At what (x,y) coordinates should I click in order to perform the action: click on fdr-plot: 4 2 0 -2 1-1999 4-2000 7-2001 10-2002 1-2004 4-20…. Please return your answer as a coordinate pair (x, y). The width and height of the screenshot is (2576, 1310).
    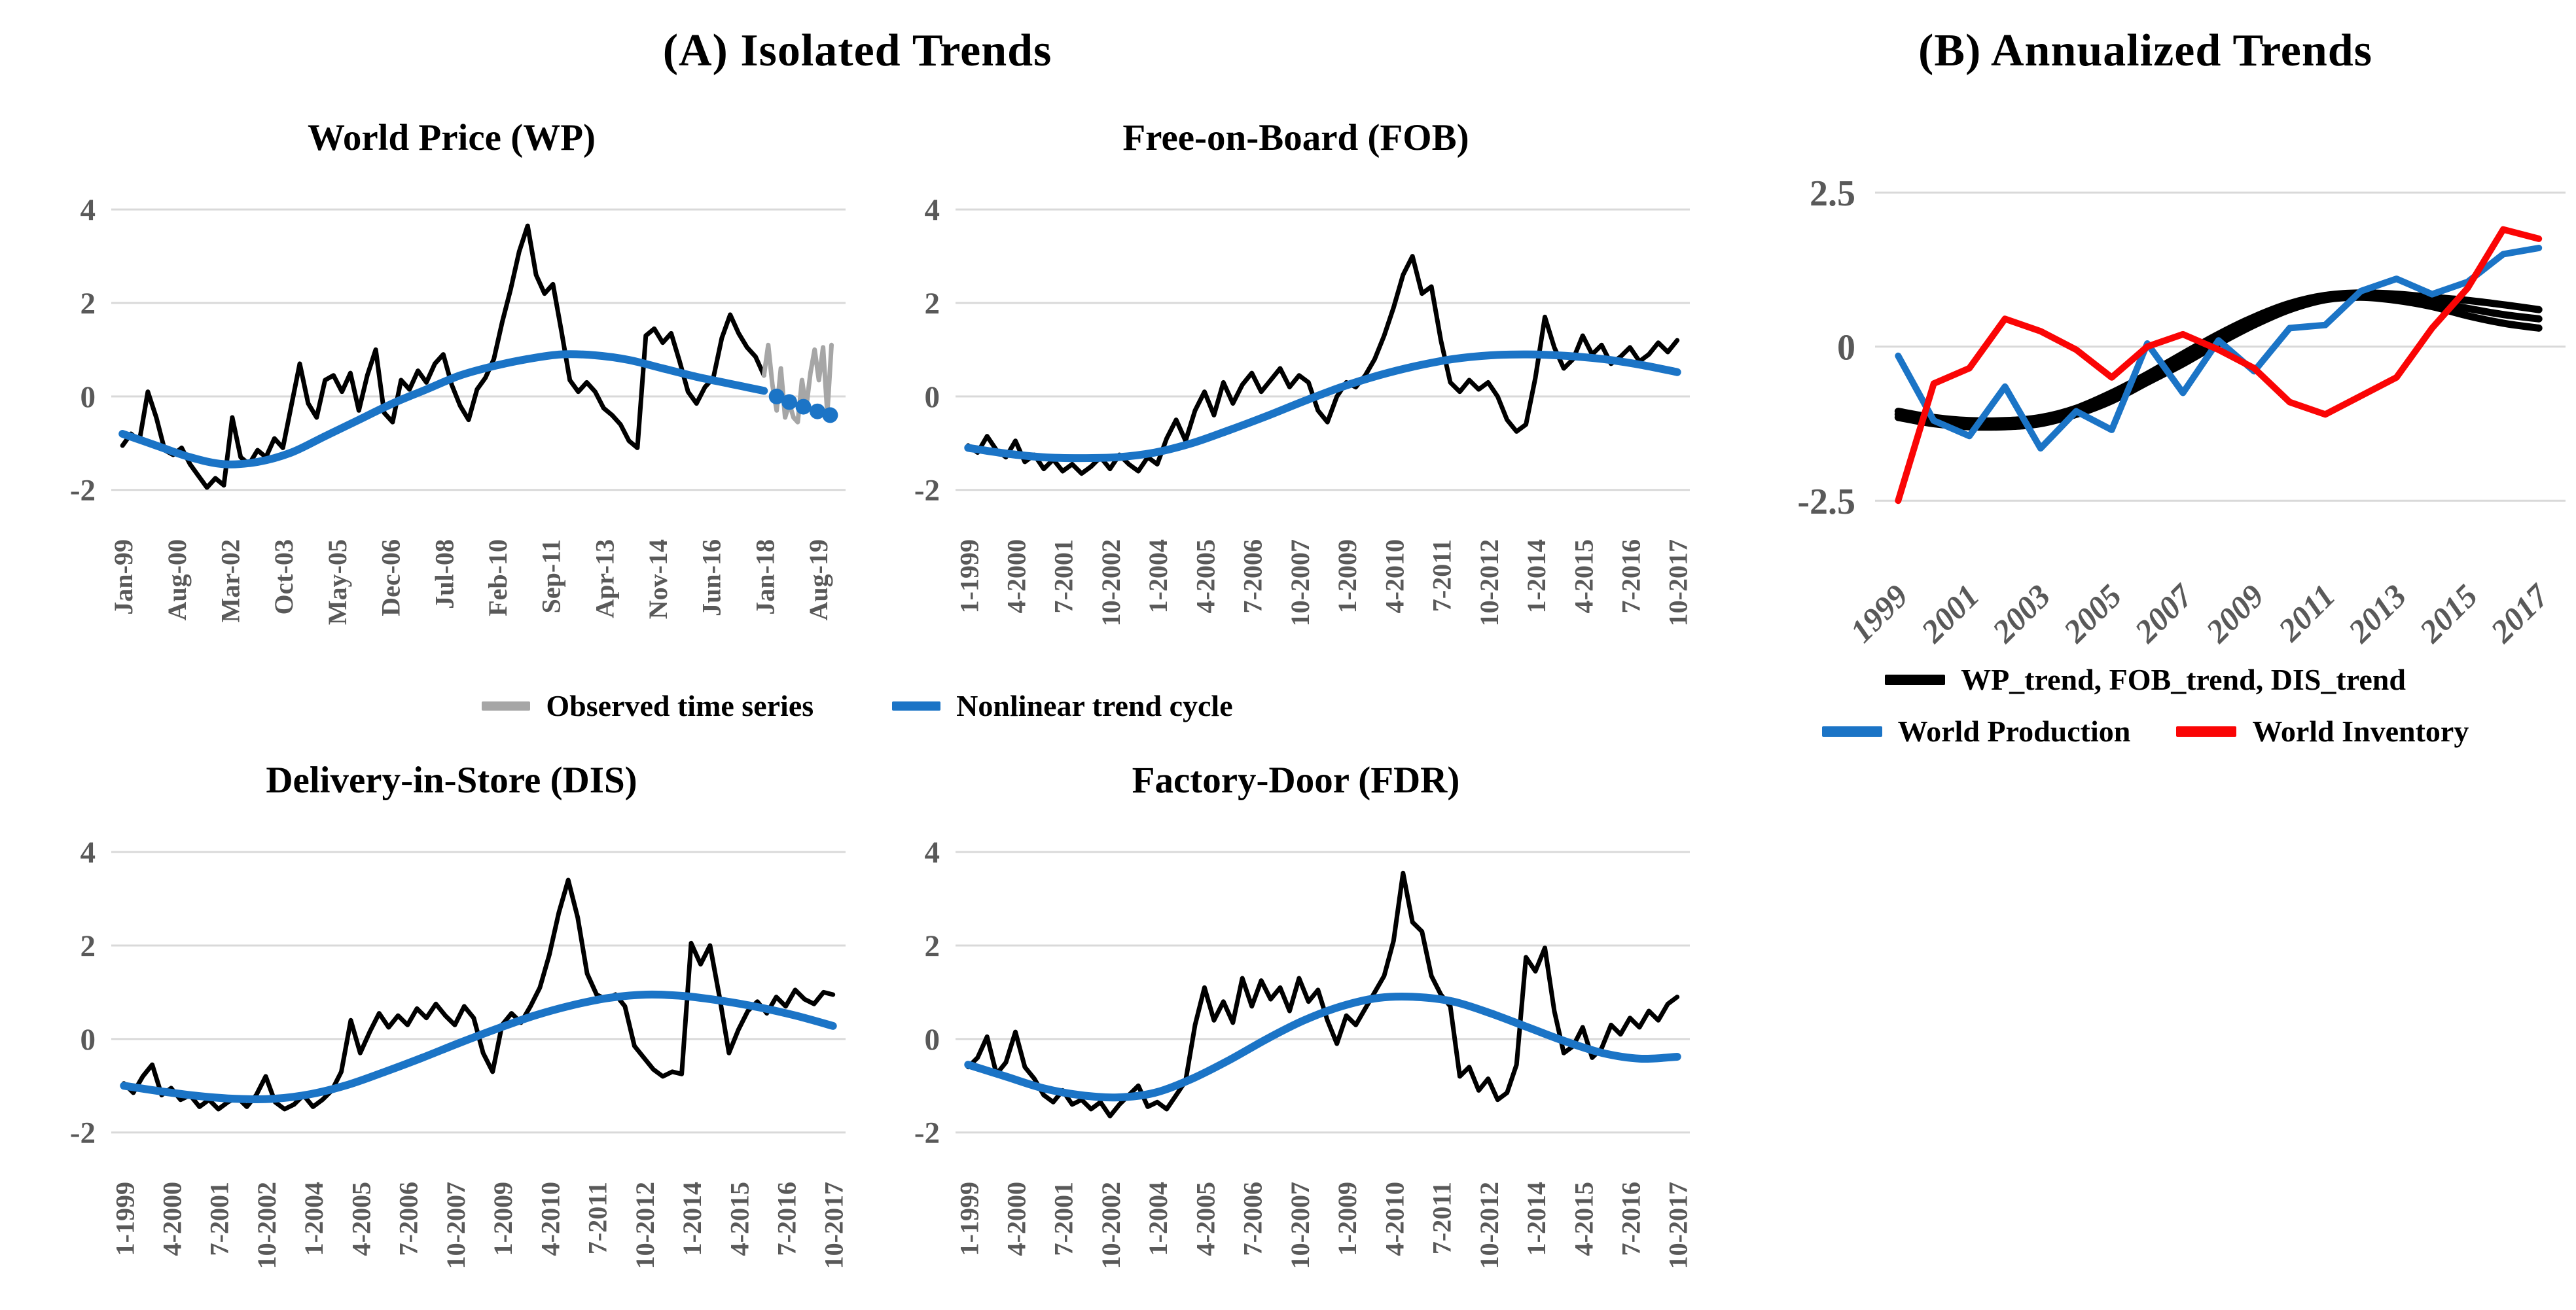
    Looking at the image, I should click on (1303, 1052).